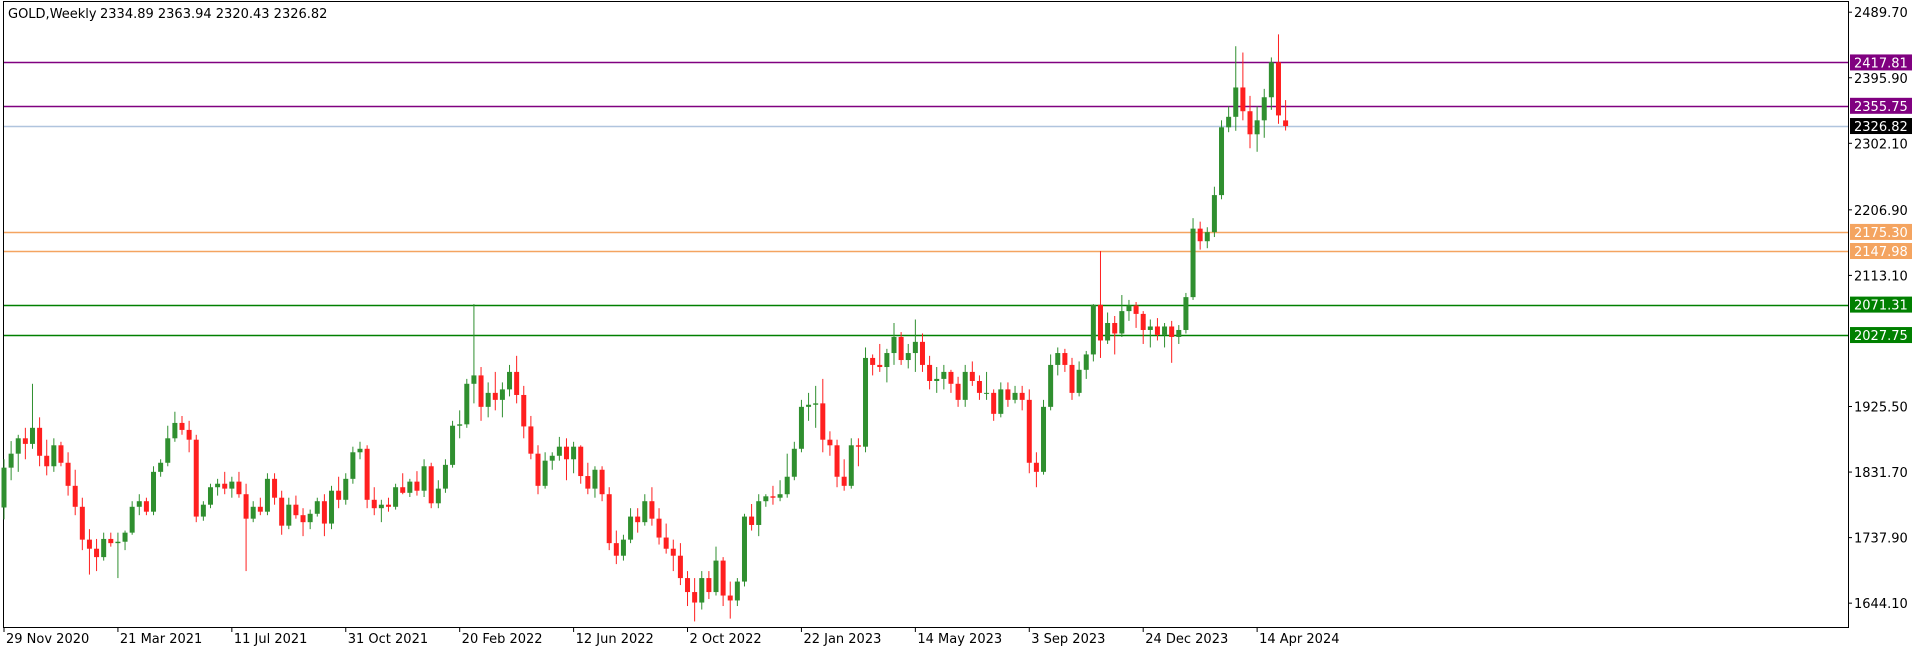 Image resolution: width=1916 pixels, height=656 pixels. I want to click on y-tick-label: 1925.50, so click(1881, 408).